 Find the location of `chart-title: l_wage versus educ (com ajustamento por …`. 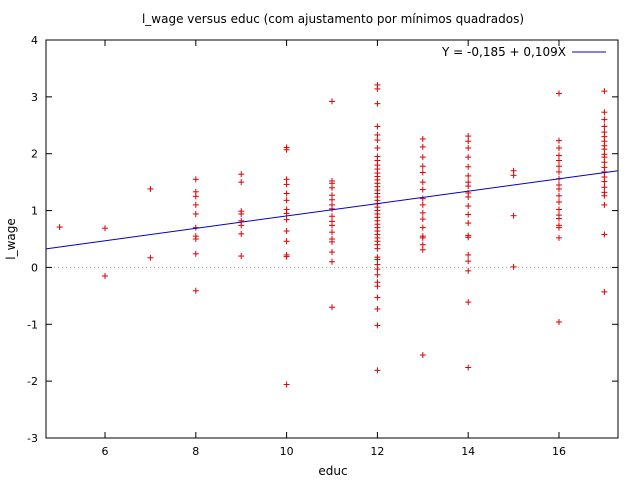

chart-title: l_wage versus educ (com ajustamento por … is located at coordinates (333, 19).